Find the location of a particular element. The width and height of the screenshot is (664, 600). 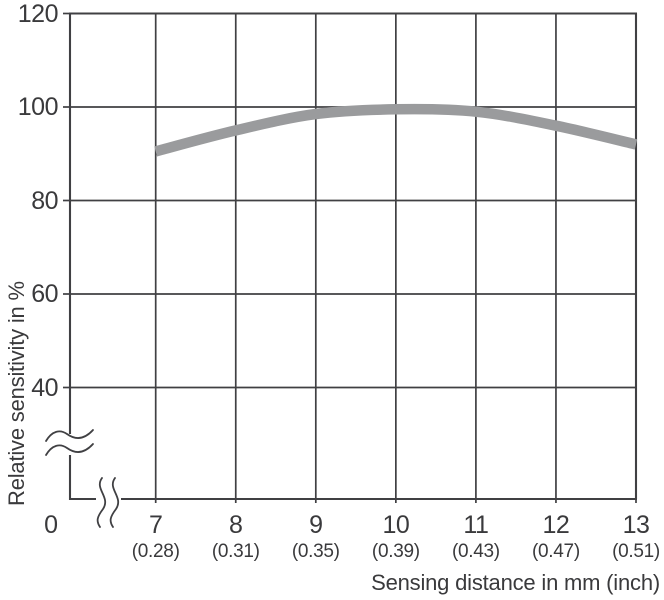

x-tick-label-mm-10: 10 is located at coordinates (396, 525).